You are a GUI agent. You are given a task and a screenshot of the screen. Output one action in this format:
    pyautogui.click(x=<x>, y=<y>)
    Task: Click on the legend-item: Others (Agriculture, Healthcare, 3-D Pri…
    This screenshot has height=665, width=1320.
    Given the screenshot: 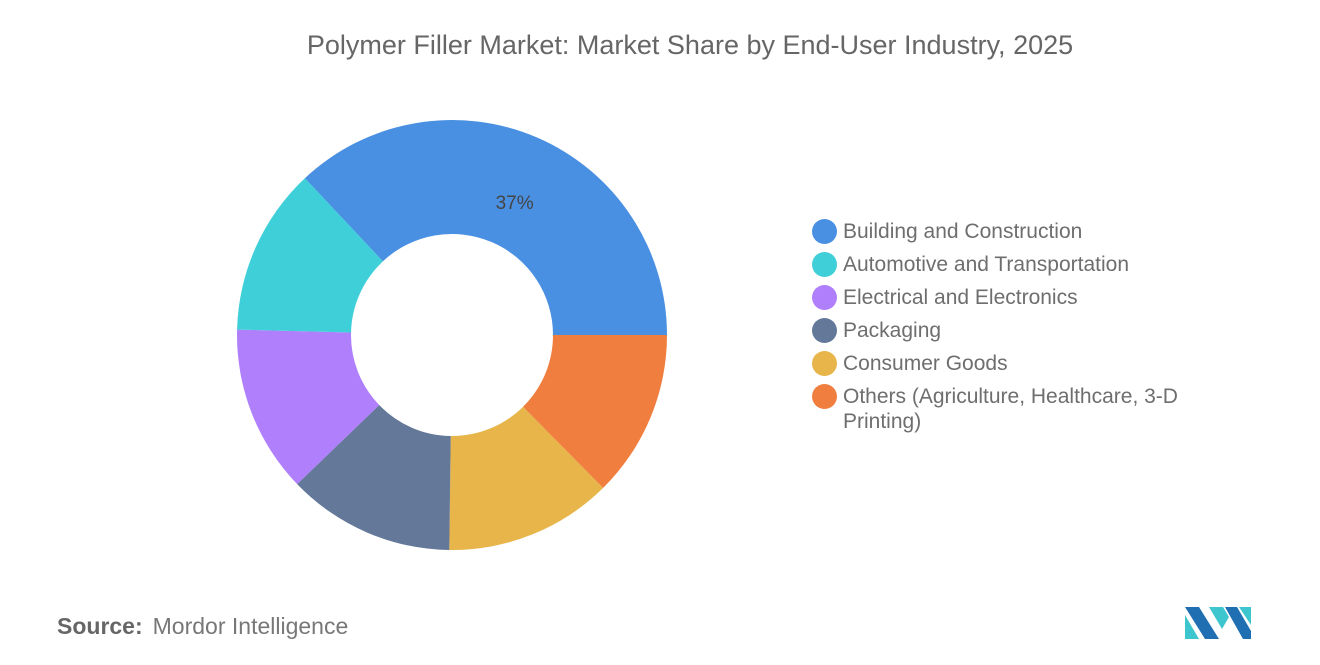 What is the action you would take?
    pyautogui.click(x=1012, y=409)
    